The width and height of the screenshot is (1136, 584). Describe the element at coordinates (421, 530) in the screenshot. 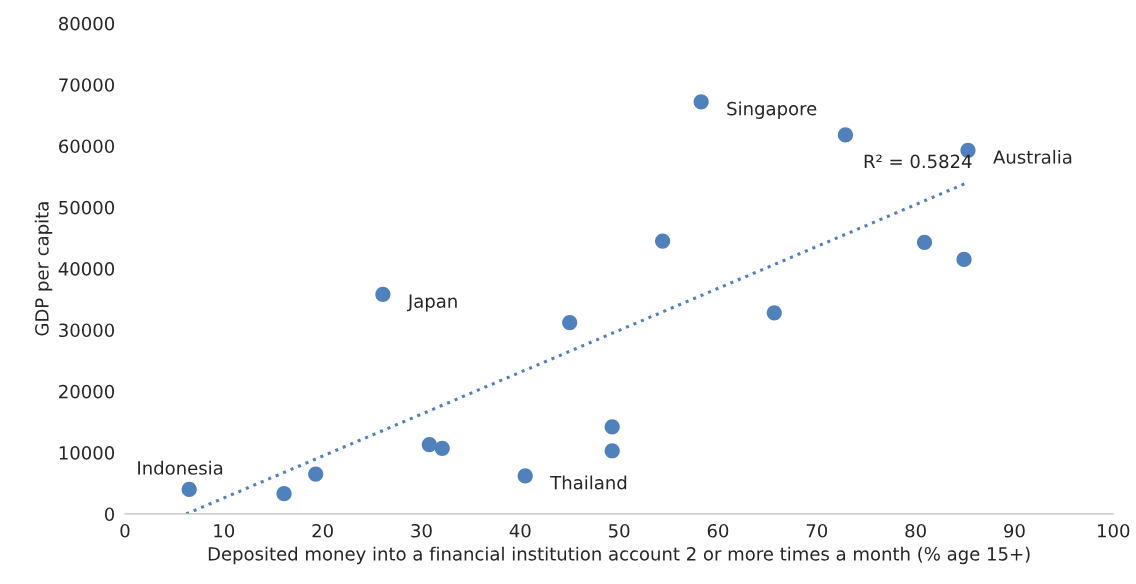

I see `x-tick-label: 30` at that location.